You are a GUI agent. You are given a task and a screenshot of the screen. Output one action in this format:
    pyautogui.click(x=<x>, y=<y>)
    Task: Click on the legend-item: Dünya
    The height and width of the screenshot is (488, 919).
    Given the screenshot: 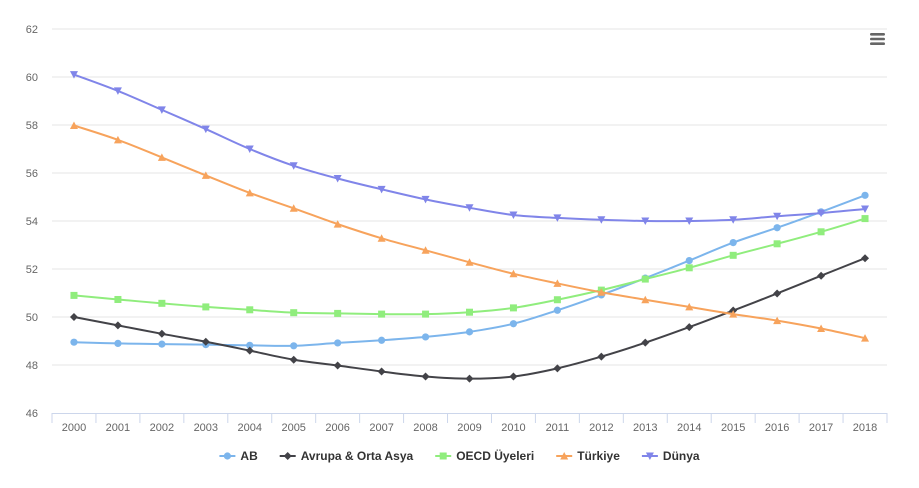 What is the action you would take?
    pyautogui.click(x=670, y=456)
    